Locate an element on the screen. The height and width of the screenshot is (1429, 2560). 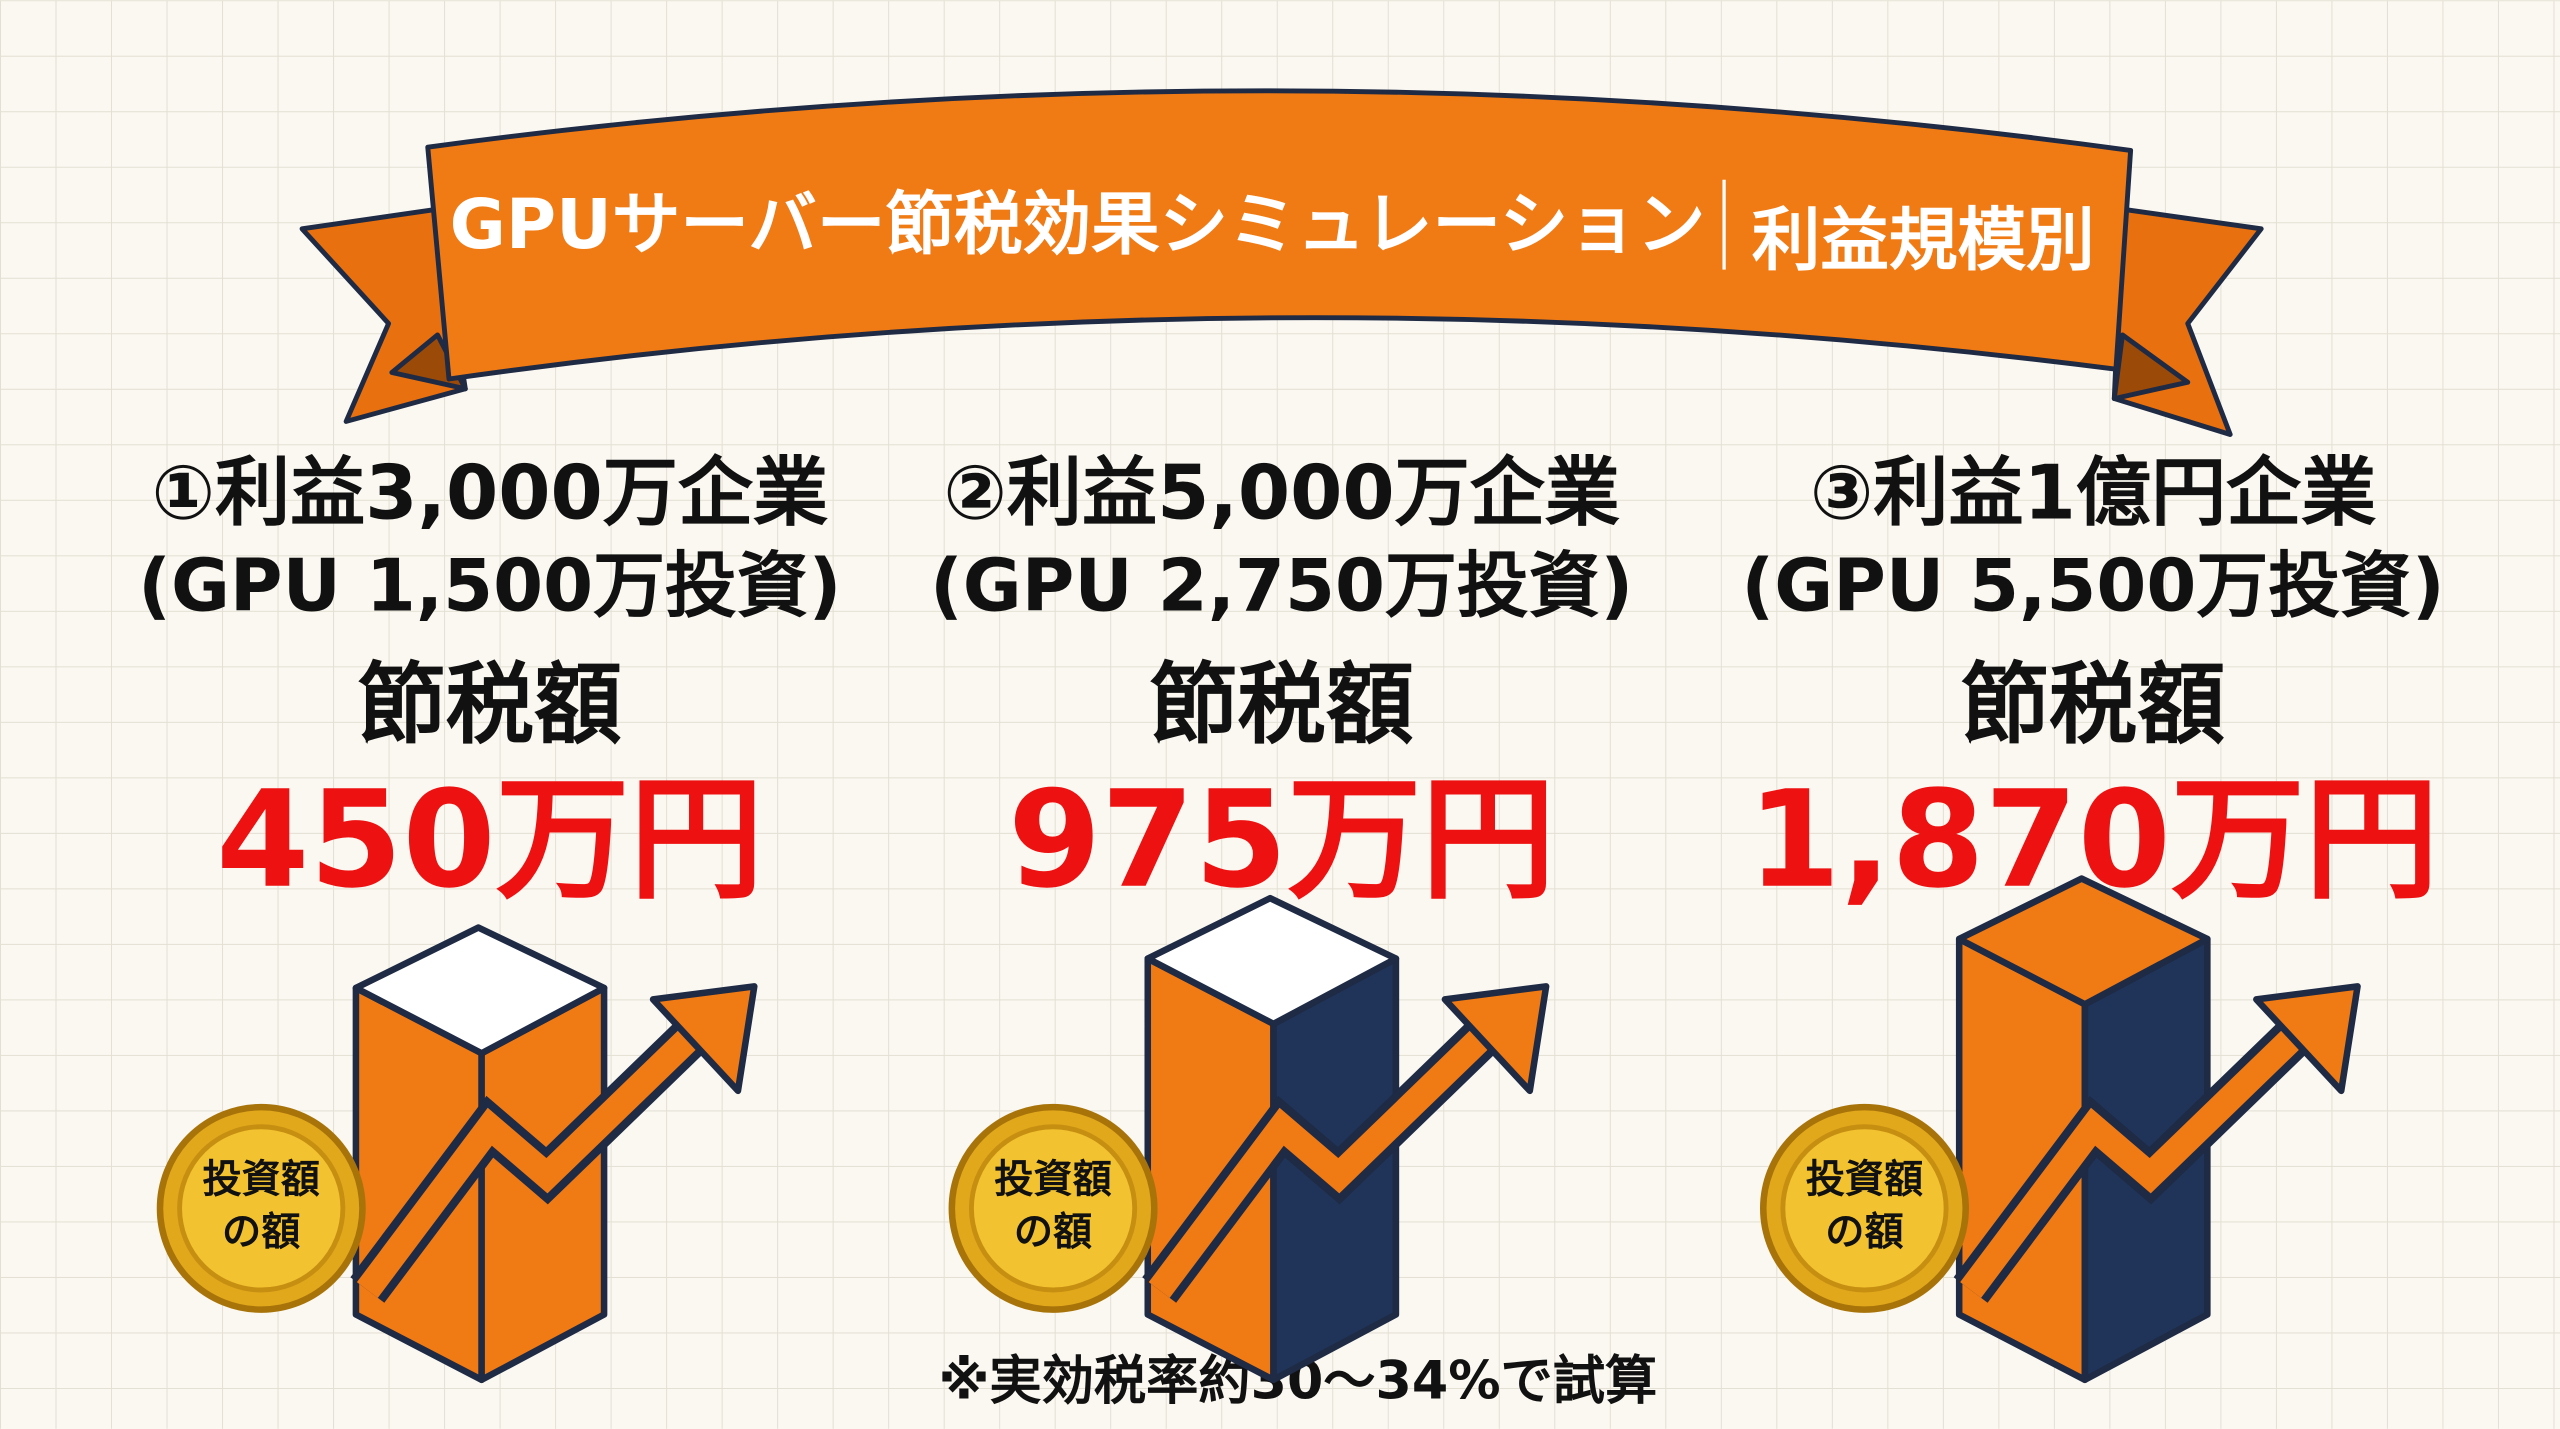
banner-title: GPUサーバー節税効果シミュレーション is located at coordinates (1078, 225).